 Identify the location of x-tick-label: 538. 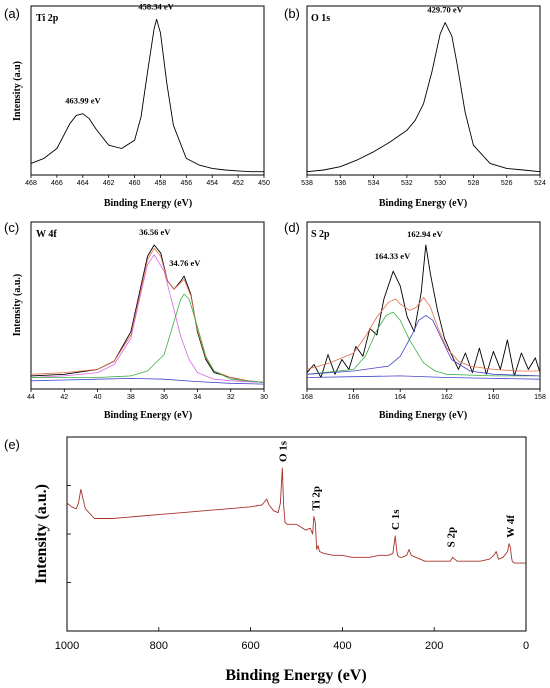
(307, 183).